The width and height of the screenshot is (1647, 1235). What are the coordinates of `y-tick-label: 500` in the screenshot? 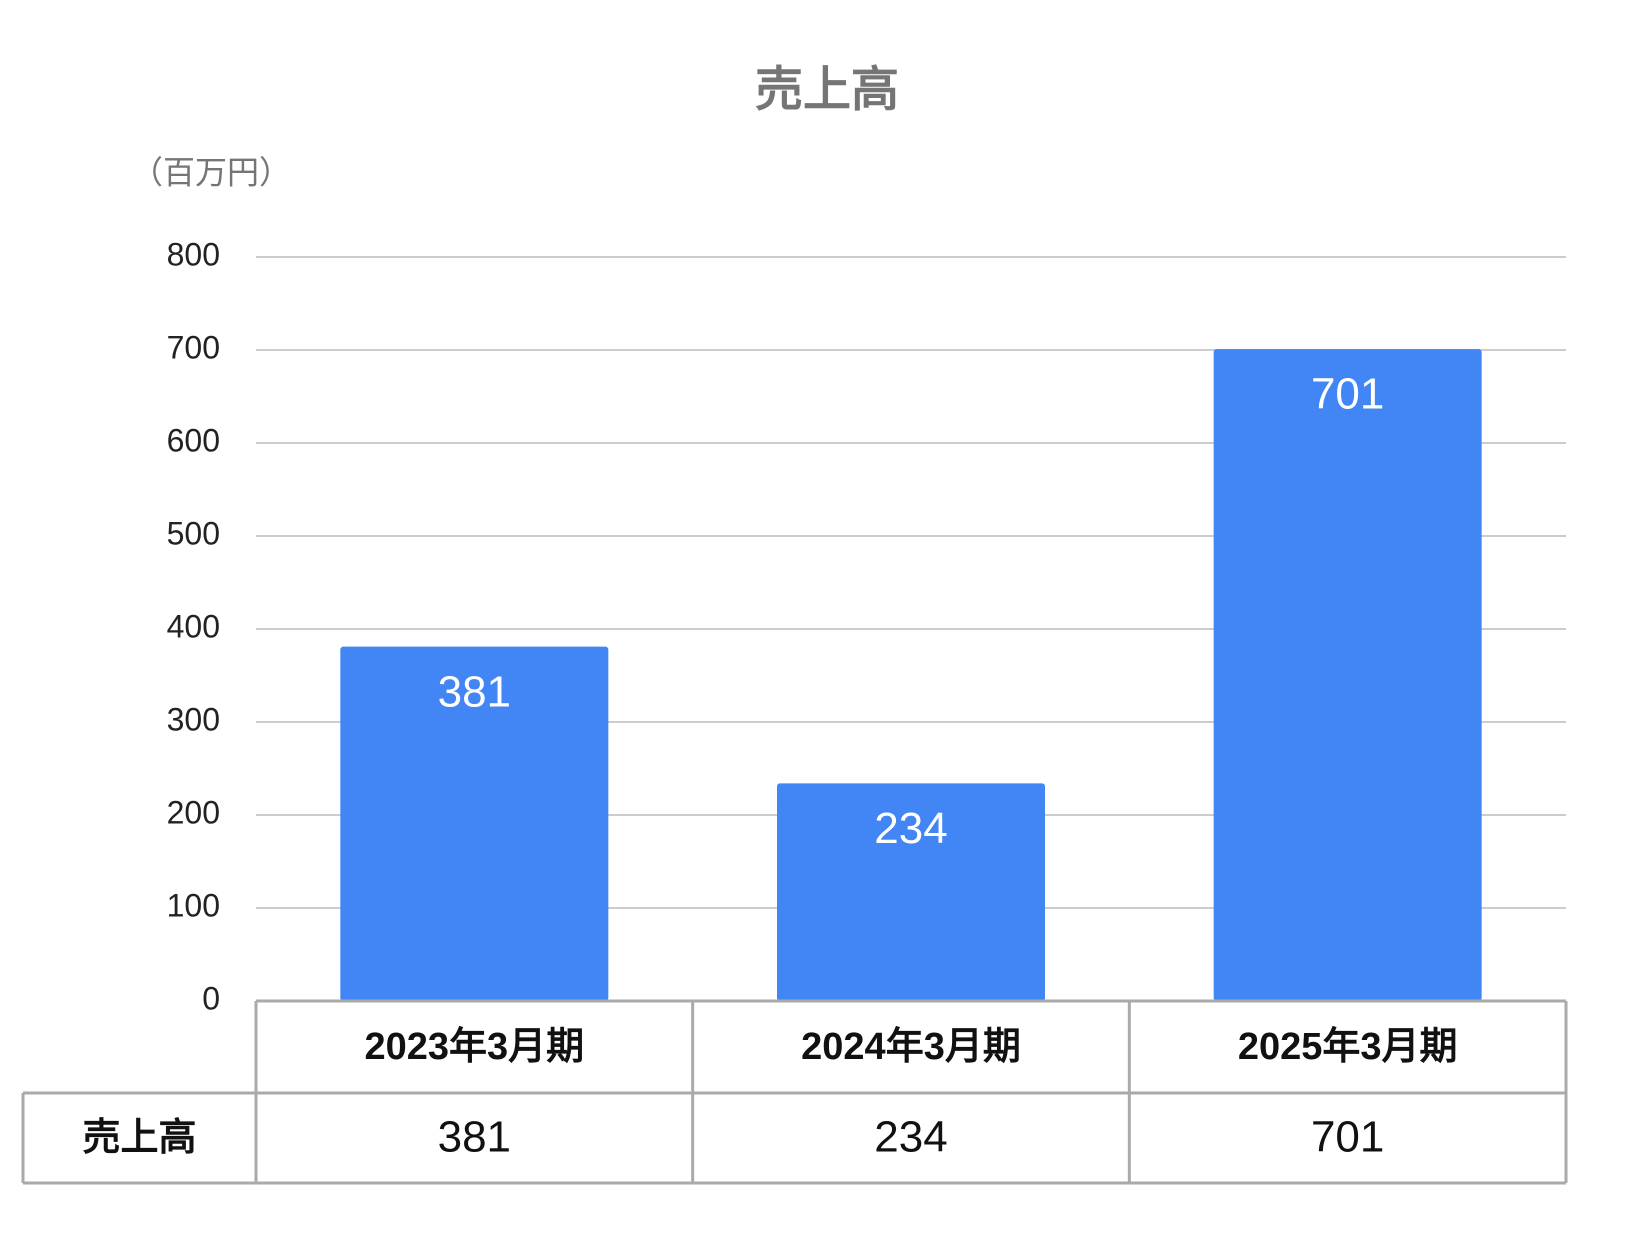 It's located at (193, 533).